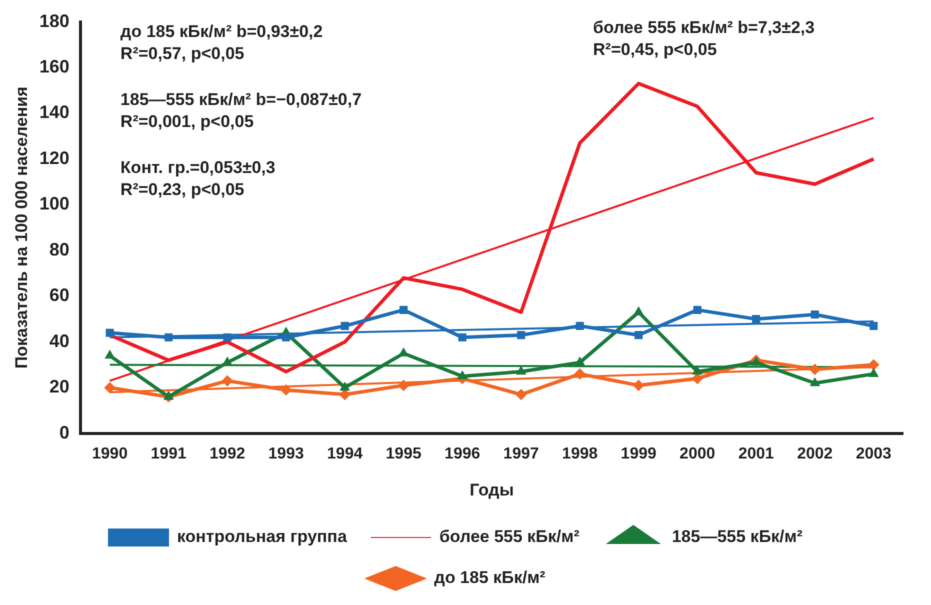 The height and width of the screenshot is (605, 931). What do you see at coordinates (187, 121) in the screenshot?
I see `annotation: R²=0,001, p<0,05` at bounding box center [187, 121].